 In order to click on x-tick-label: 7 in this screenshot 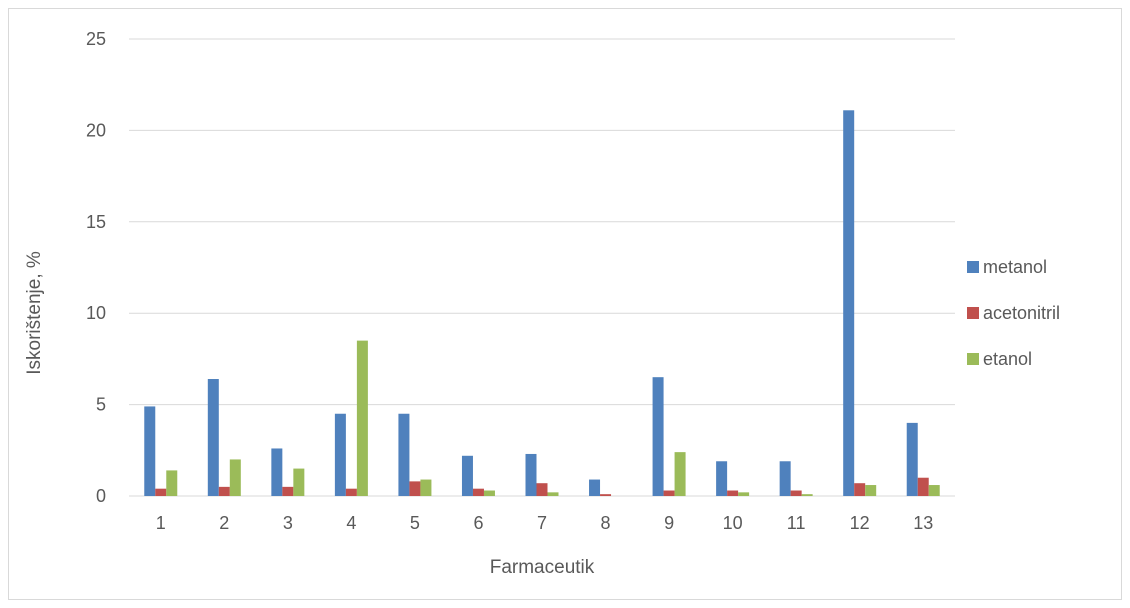, I will do `click(542, 523)`.